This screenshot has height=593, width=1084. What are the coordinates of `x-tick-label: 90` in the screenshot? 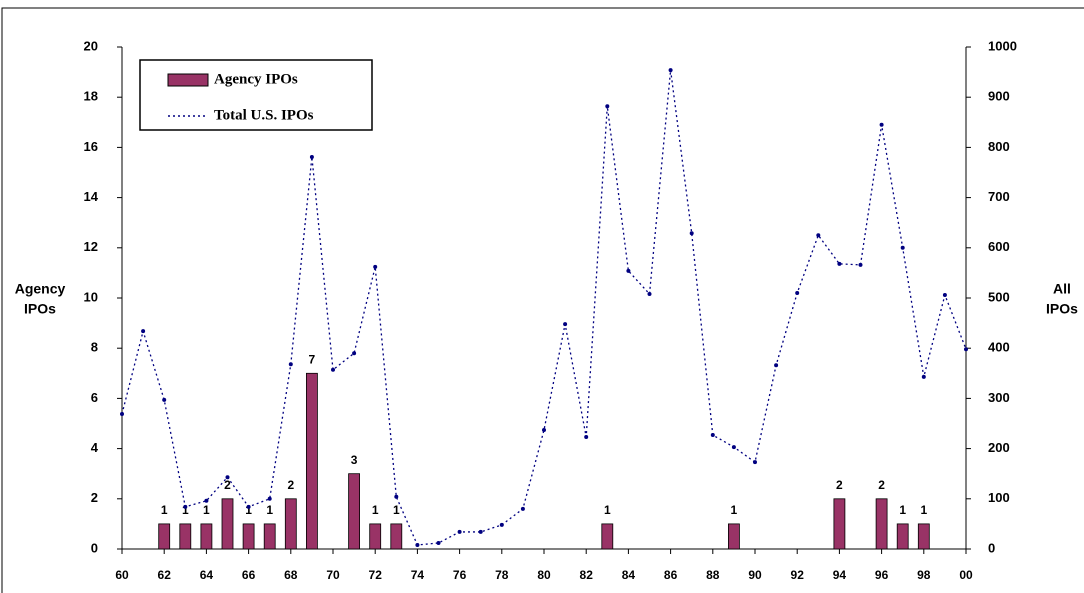 It's located at (755, 575).